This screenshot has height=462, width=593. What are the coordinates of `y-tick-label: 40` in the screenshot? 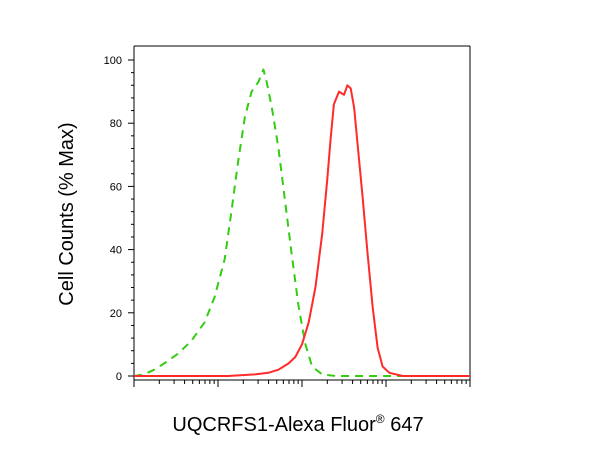 It's located at (116, 251).